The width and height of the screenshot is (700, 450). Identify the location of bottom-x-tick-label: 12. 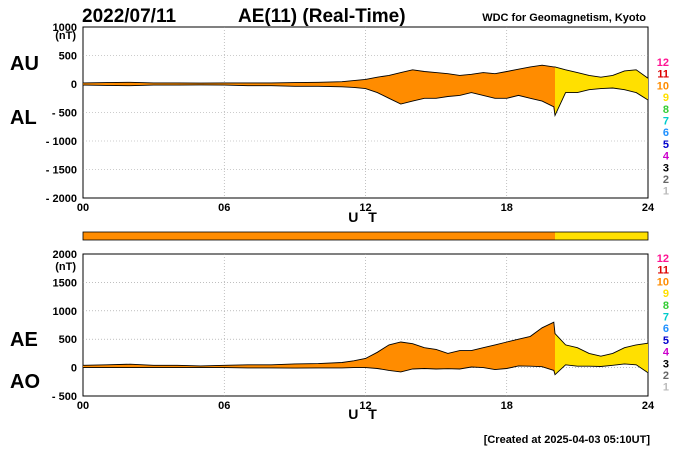
(365, 406).